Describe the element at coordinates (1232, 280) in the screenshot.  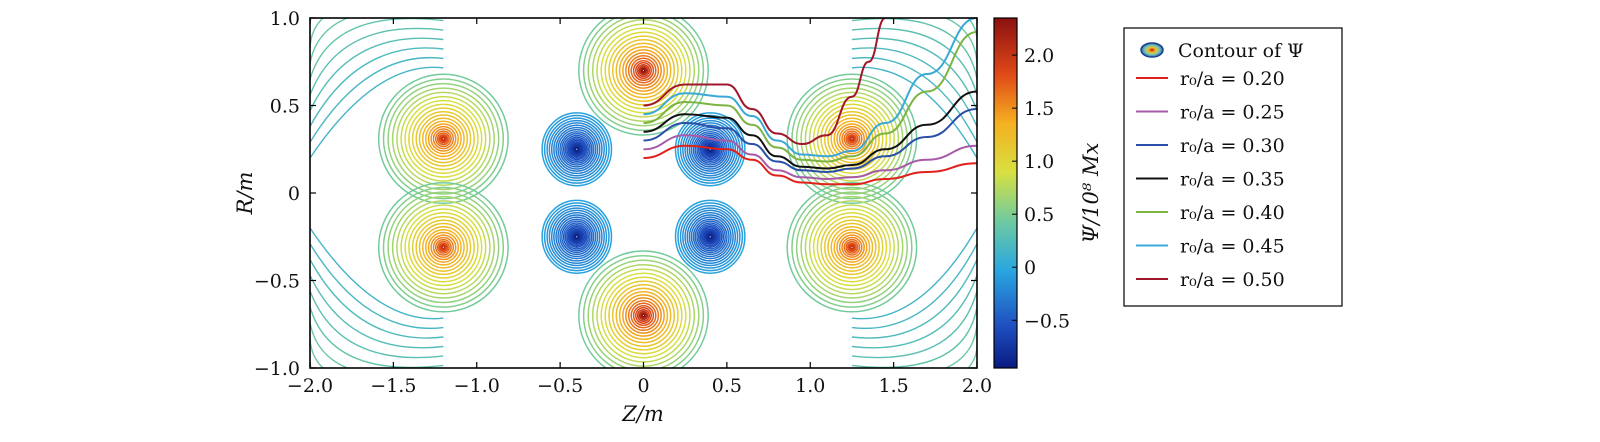
I see `legend-entry-label: r₀/a = 0.50` at that location.